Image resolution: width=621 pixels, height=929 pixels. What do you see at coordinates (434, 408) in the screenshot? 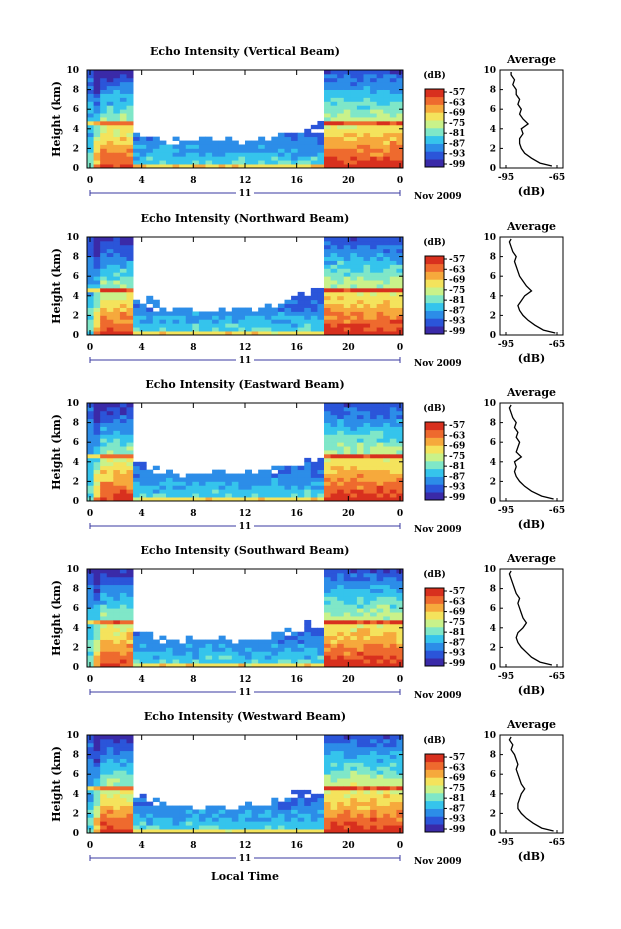
I see `colorbar-unit: (dB)` at bounding box center [434, 408].